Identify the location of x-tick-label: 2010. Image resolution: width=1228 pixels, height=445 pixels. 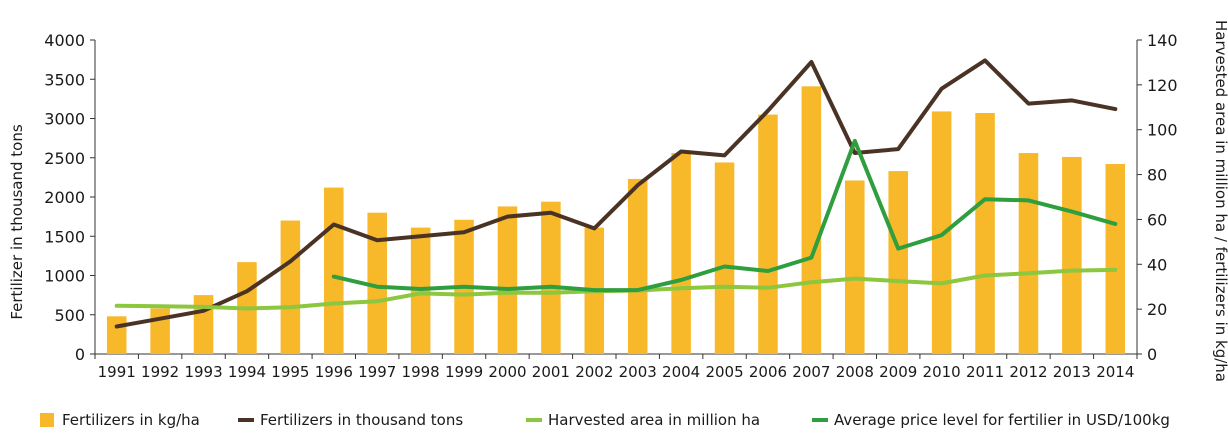
(942, 372).